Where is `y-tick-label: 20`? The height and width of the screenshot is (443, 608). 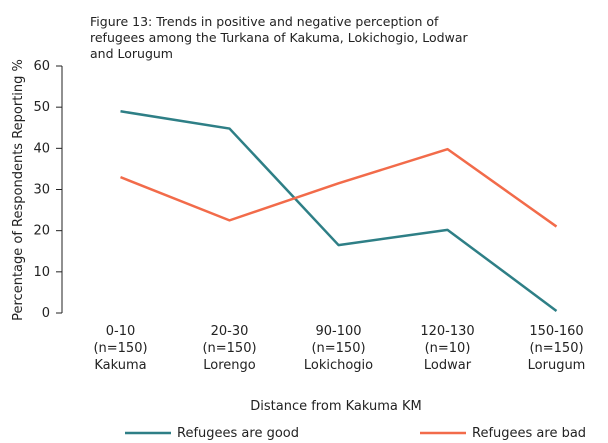 y-tick-label: 20 is located at coordinates (41, 230).